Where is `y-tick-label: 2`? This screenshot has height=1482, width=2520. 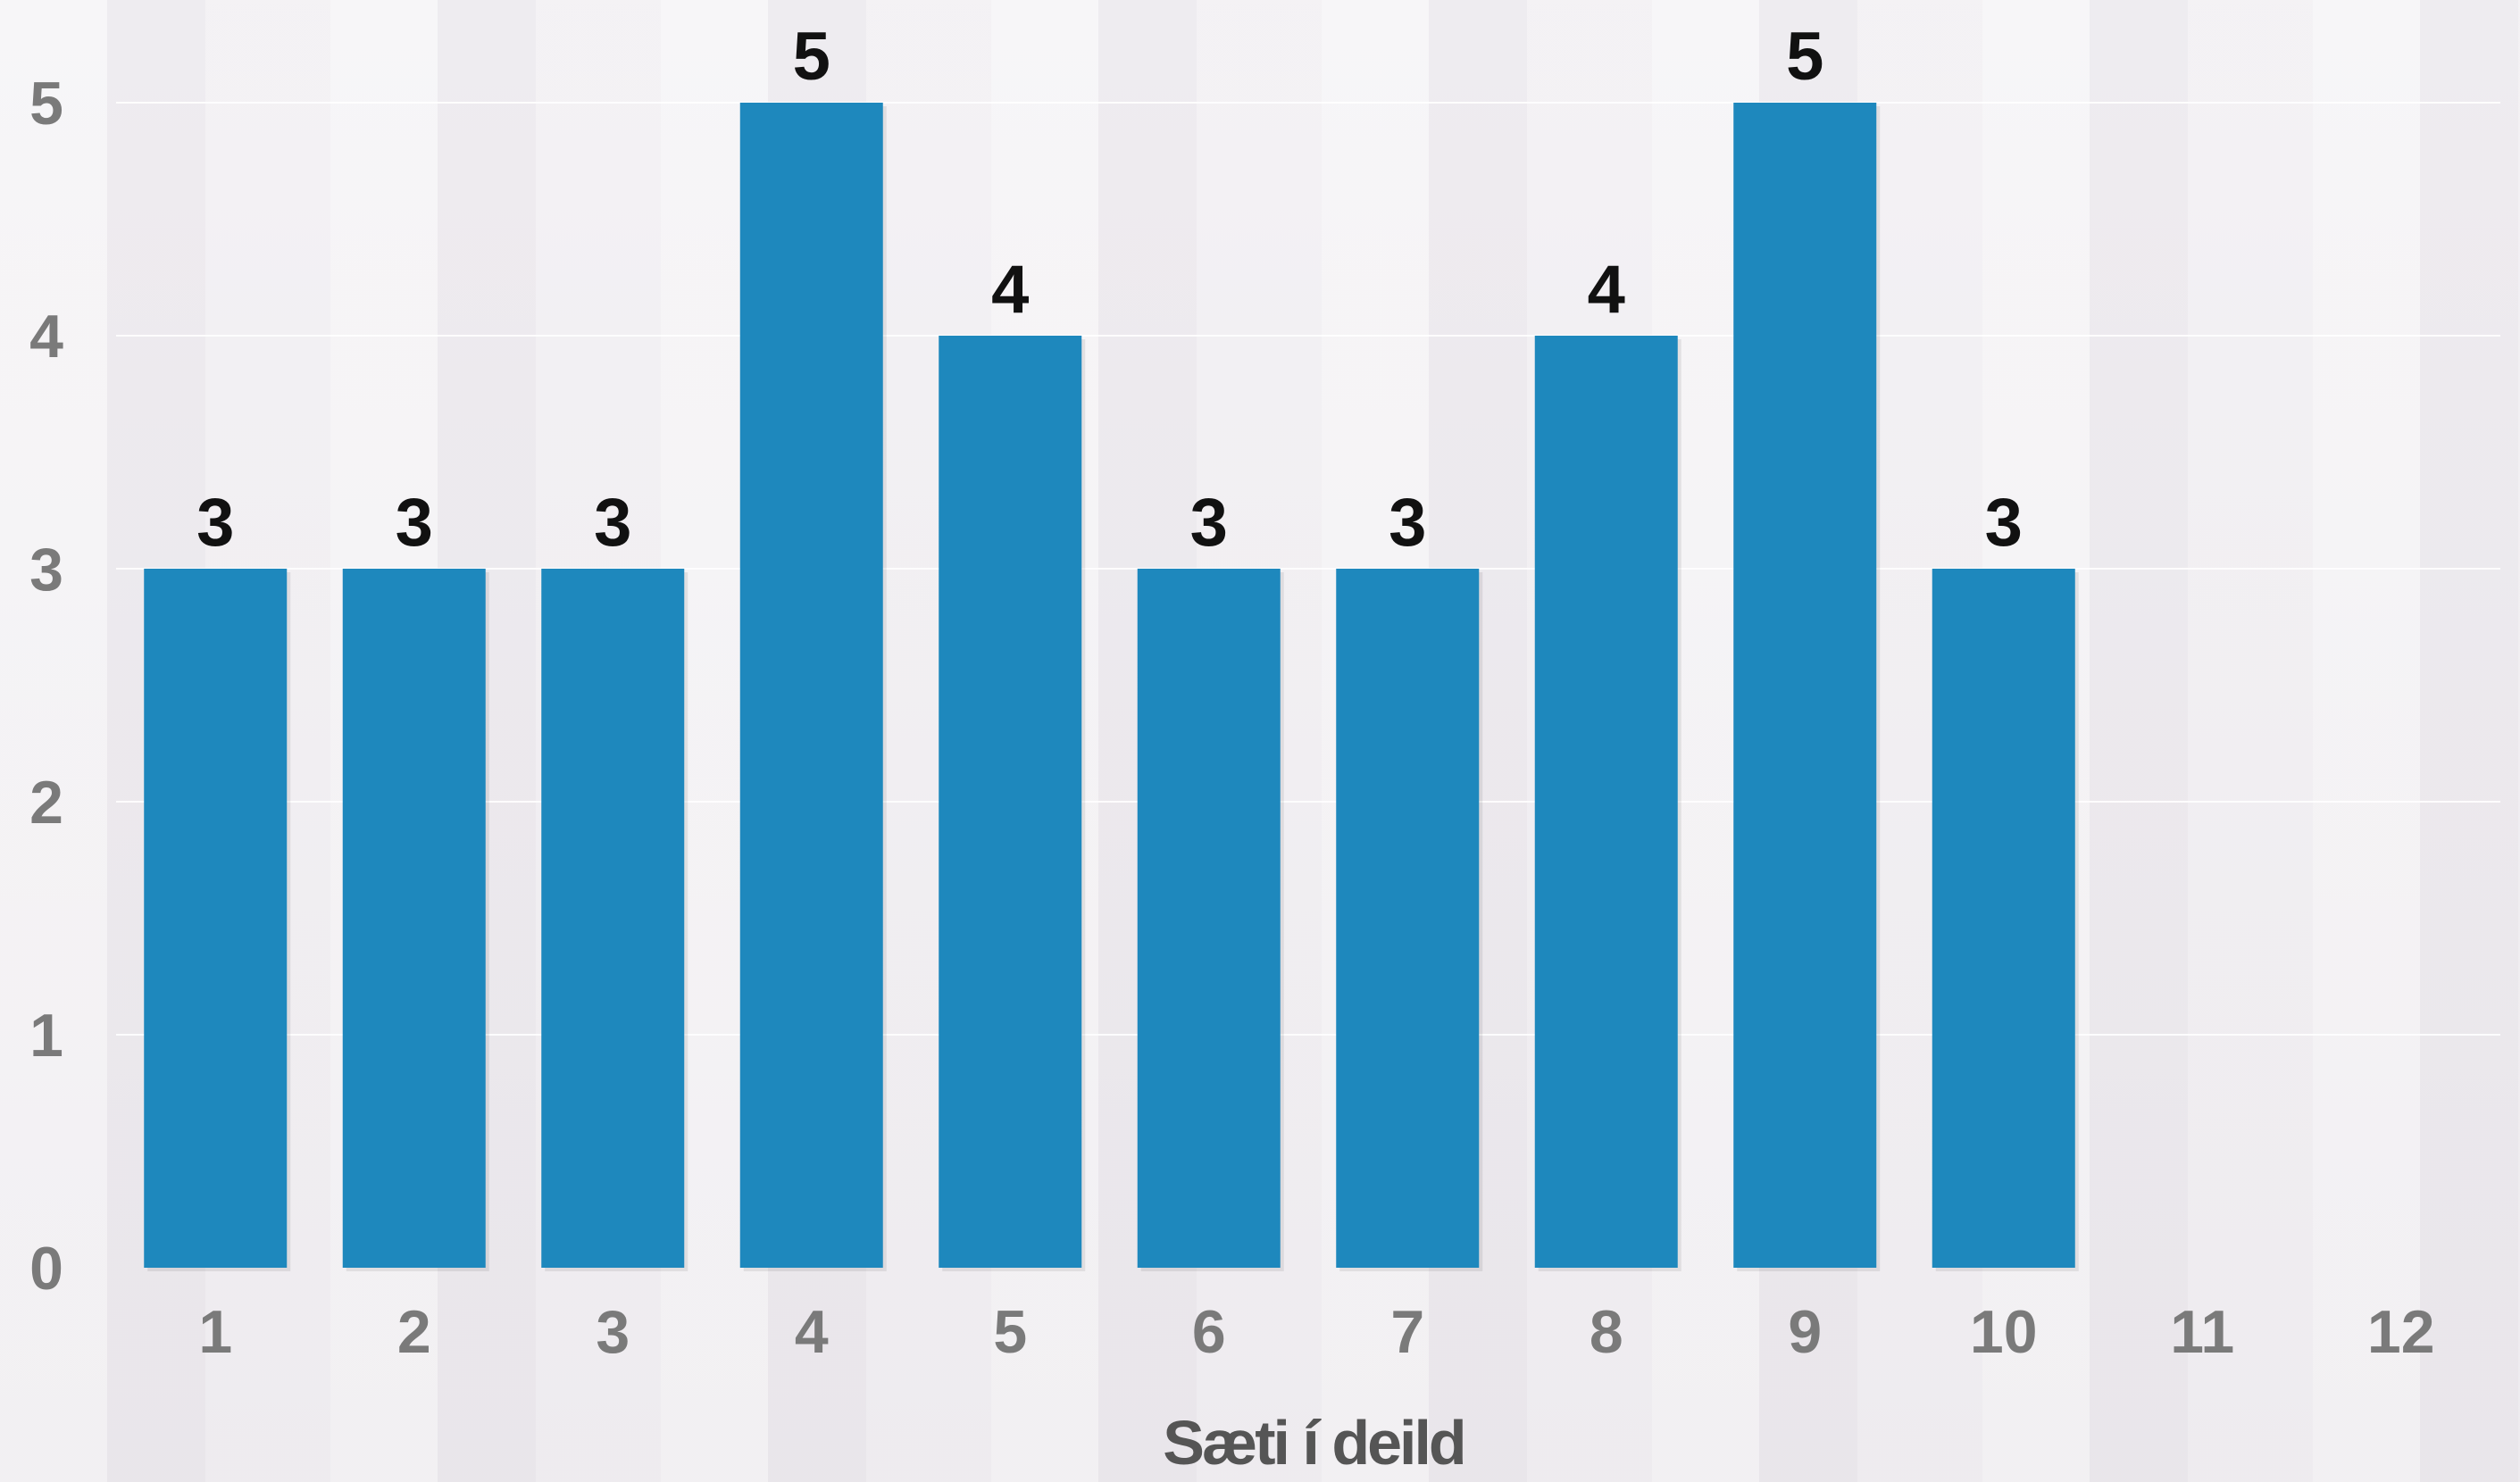
y-tick-label: 2 is located at coordinates (46, 803).